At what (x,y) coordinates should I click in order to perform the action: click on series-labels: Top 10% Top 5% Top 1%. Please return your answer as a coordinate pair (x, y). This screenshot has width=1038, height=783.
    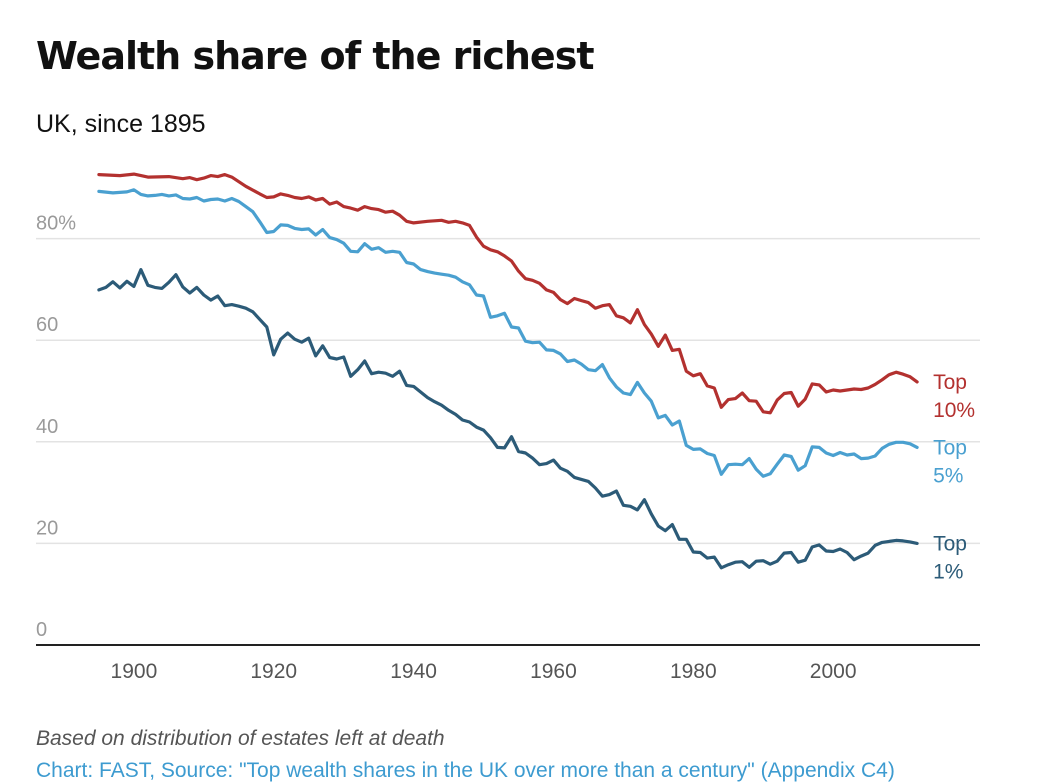
    Looking at the image, I should click on (954, 477).